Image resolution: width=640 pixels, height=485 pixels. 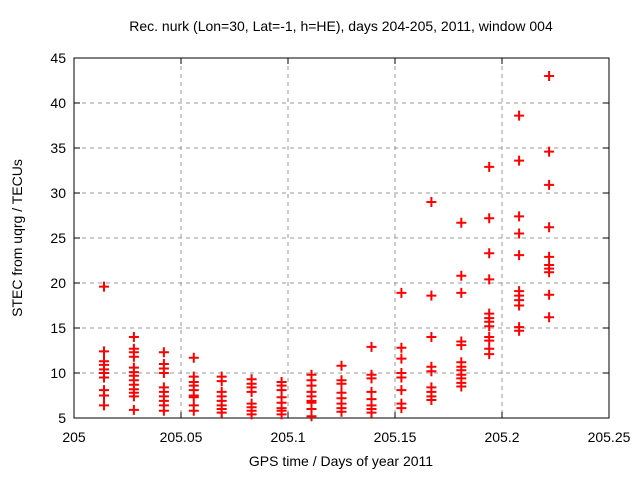 What do you see at coordinates (74, 437) in the screenshot?
I see `x-tick-label: 205` at bounding box center [74, 437].